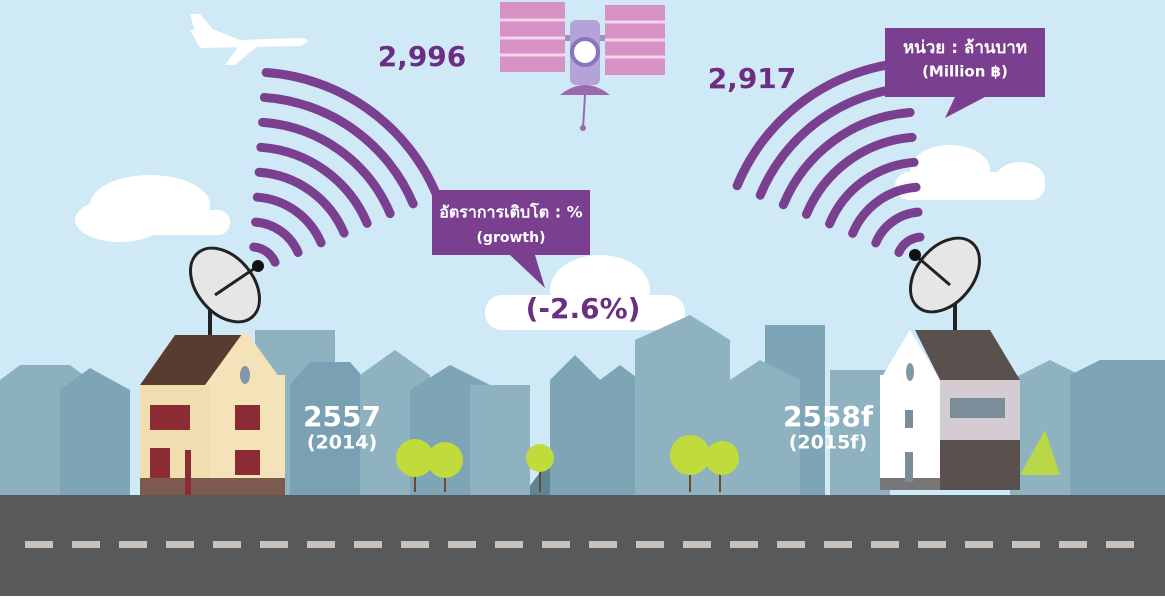  Describe the element at coordinates (965, 48) in the screenshot. I see `unit-thai: หน่วย : ล้านบาท` at that location.